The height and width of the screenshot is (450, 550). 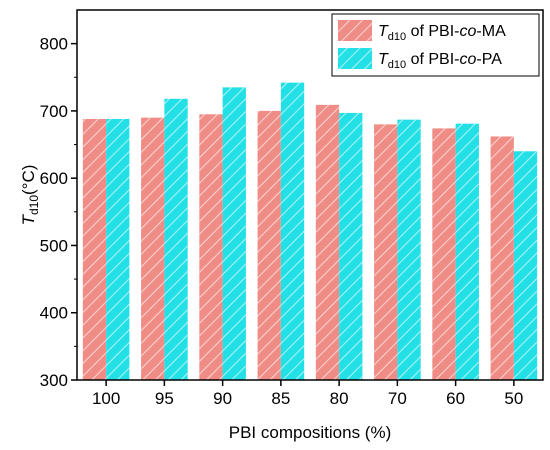 I want to click on y-tick-label-600: 600, so click(x=54, y=178).